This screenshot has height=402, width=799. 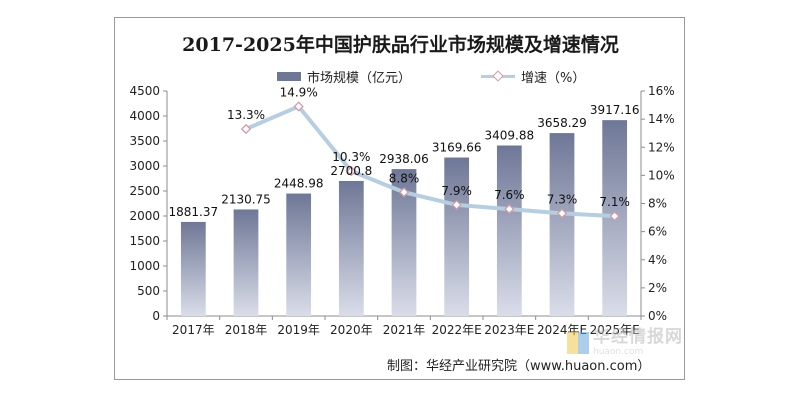 What do you see at coordinates (144, 266) in the screenshot?
I see `y-left-tick-label: 1000` at bounding box center [144, 266].